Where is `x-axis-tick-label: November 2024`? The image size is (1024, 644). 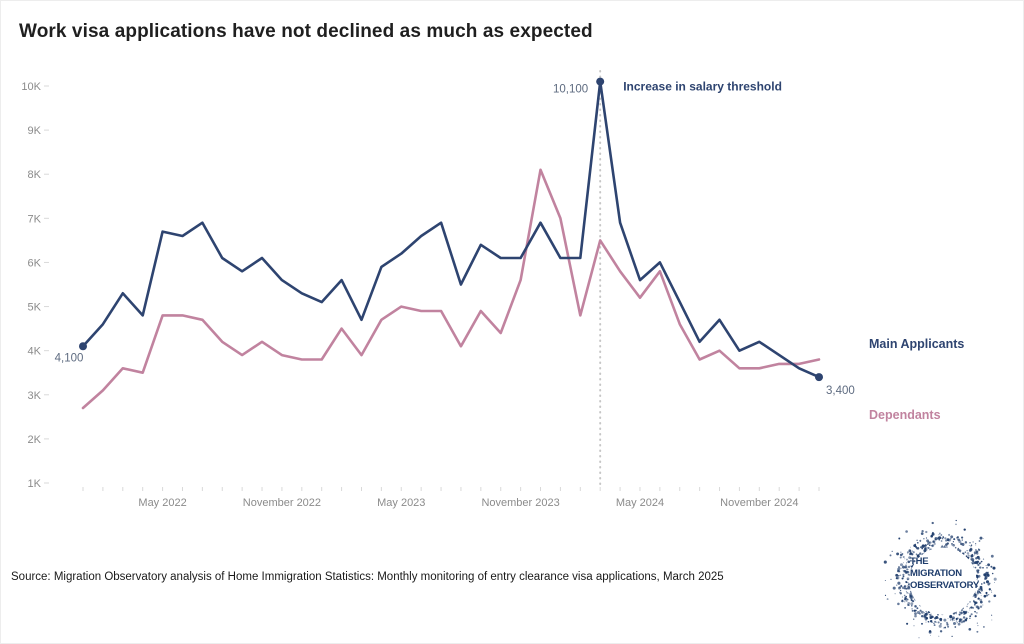
x-axis-tick-label: November 2024 is located at coordinates (759, 503).